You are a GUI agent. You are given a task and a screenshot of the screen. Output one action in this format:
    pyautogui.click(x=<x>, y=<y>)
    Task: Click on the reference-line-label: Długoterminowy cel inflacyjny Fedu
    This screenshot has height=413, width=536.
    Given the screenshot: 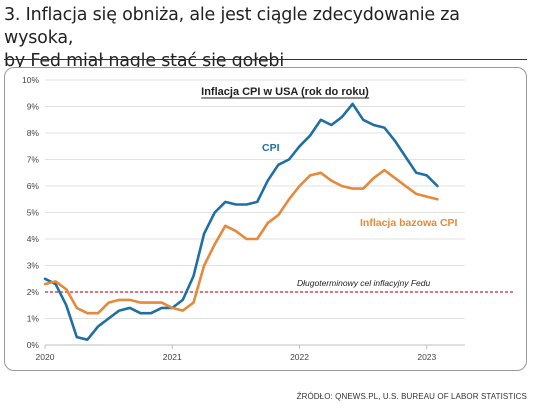 What is the action you would take?
    pyautogui.click(x=363, y=283)
    